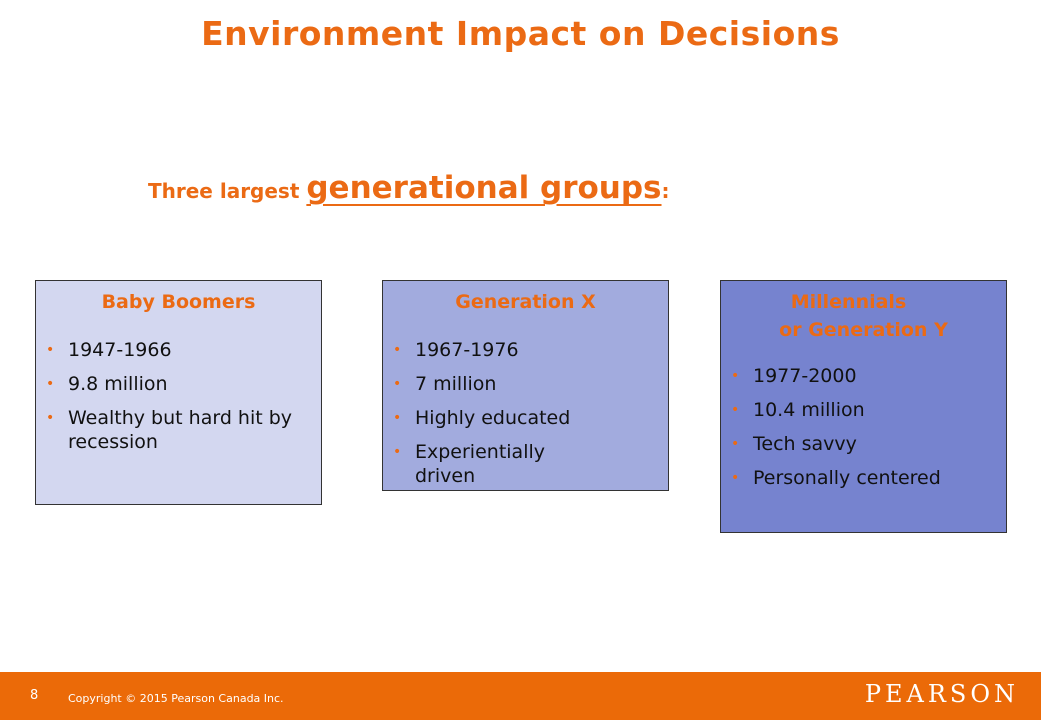  I want to click on slide-title: Environment Impact on Decisions, so click(520, 33).